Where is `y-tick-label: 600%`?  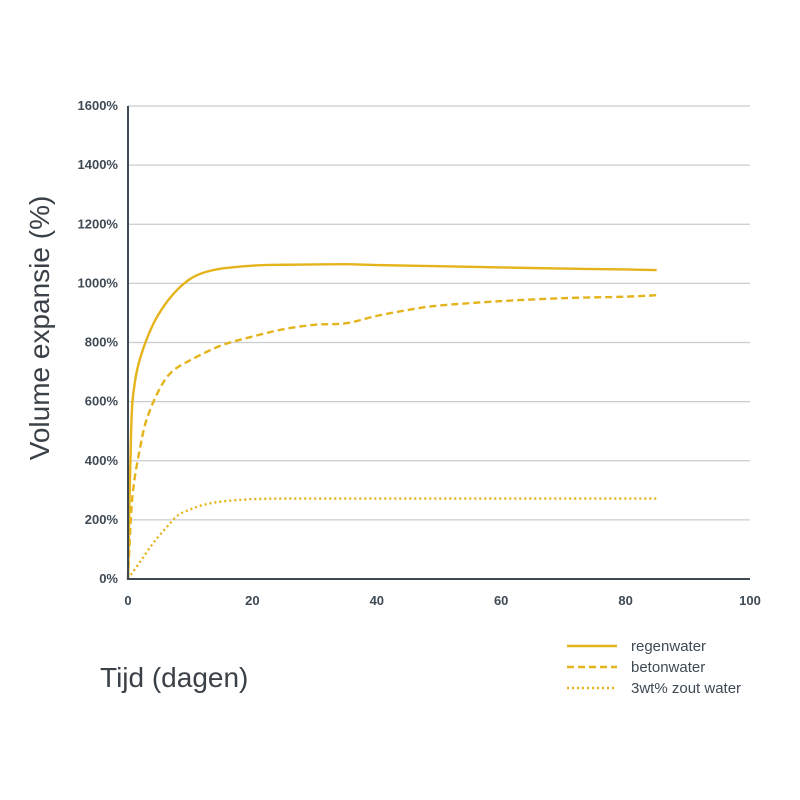 y-tick-label: 600% is located at coordinates (102, 401).